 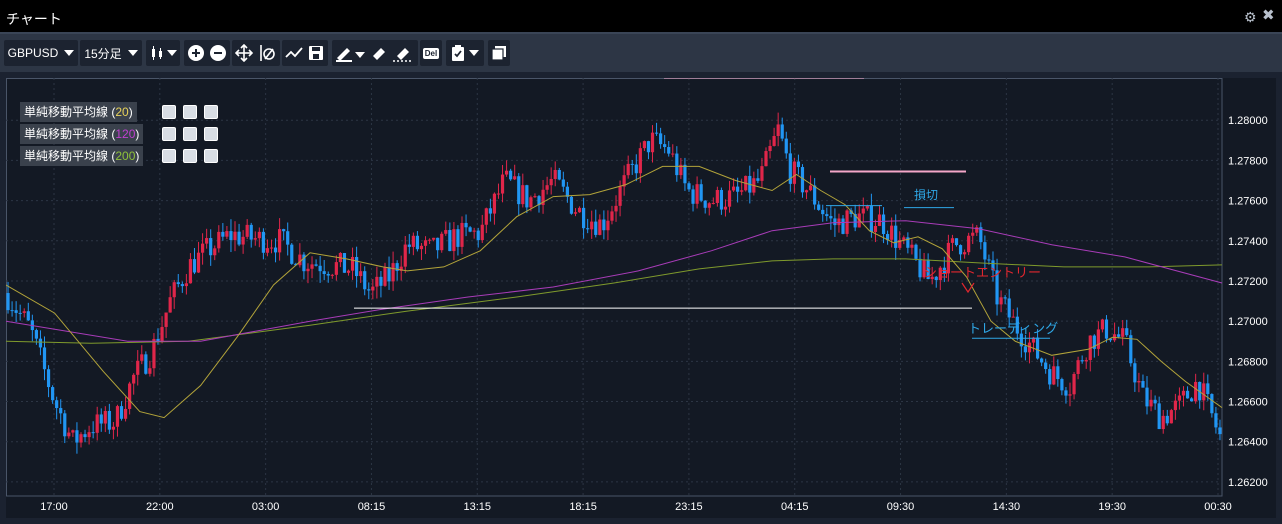 What do you see at coordinates (196, 53) in the screenshot?
I see `zoom-in-icon` at bounding box center [196, 53].